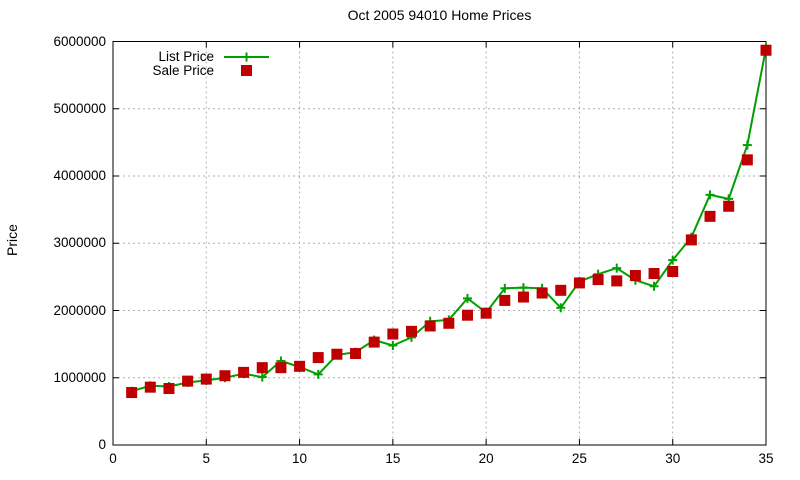  Describe the element at coordinates (79, 175) in the screenshot. I see `y-tick-label: 4000000` at that location.